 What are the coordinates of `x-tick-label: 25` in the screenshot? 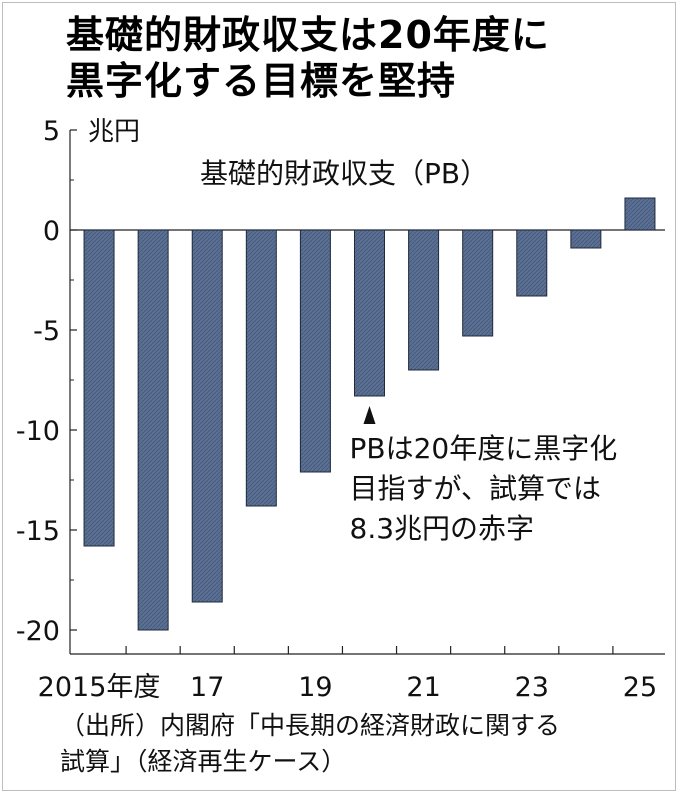 It's located at (640, 687).